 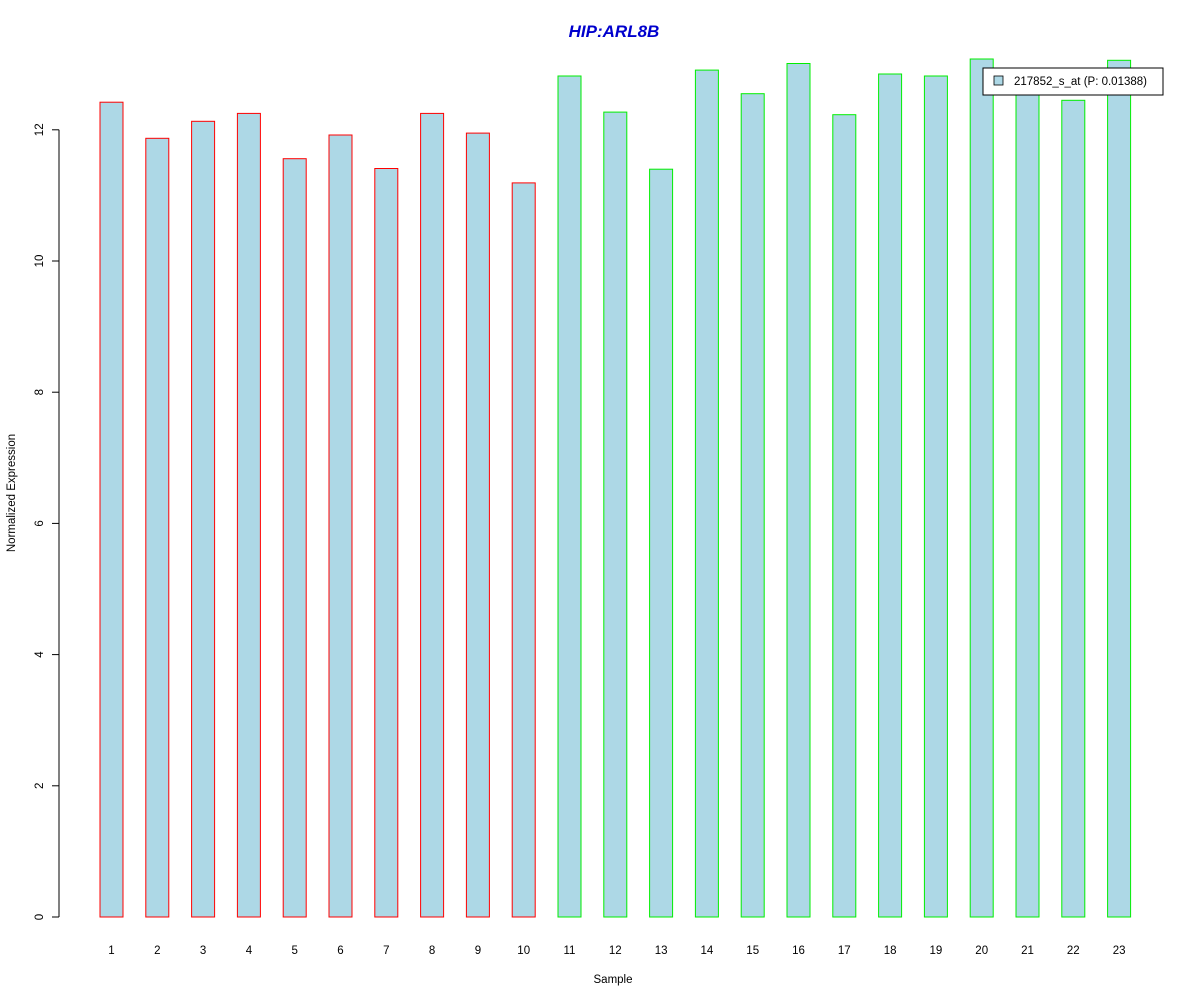 What do you see at coordinates (798, 951) in the screenshot?
I see `x-tick-label: 16` at bounding box center [798, 951].